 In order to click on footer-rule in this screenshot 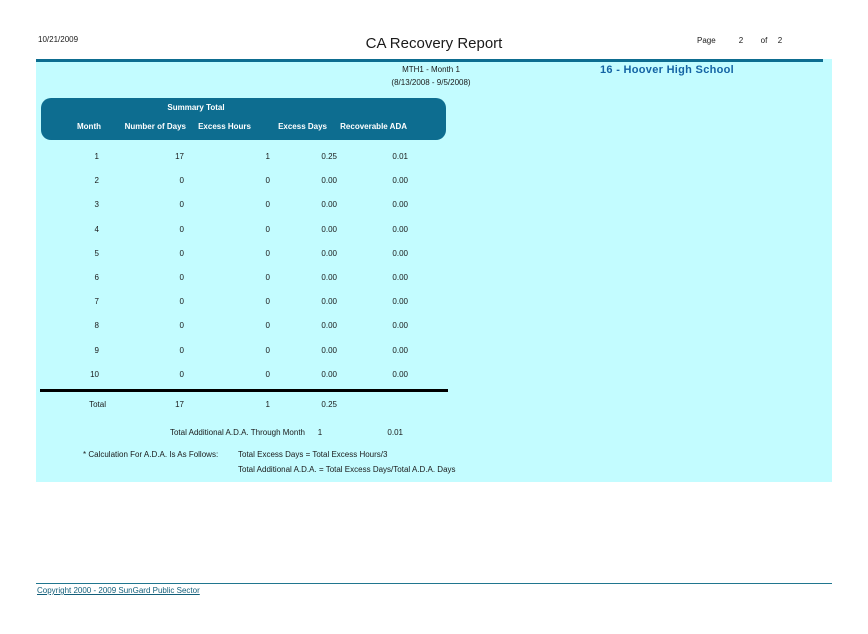, I will do `click(434, 583)`.